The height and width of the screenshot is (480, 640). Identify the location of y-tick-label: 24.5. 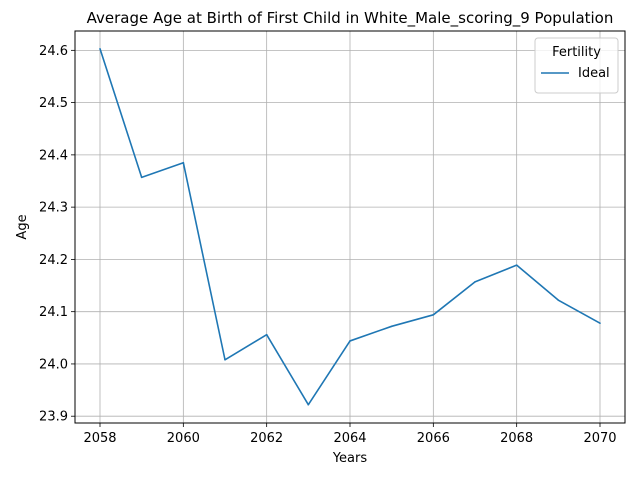
(53, 103).